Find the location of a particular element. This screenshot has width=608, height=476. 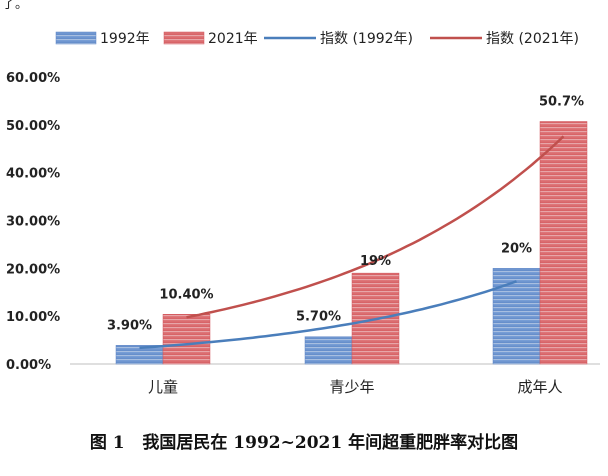

legend-label: 2021年 is located at coordinates (233, 39).